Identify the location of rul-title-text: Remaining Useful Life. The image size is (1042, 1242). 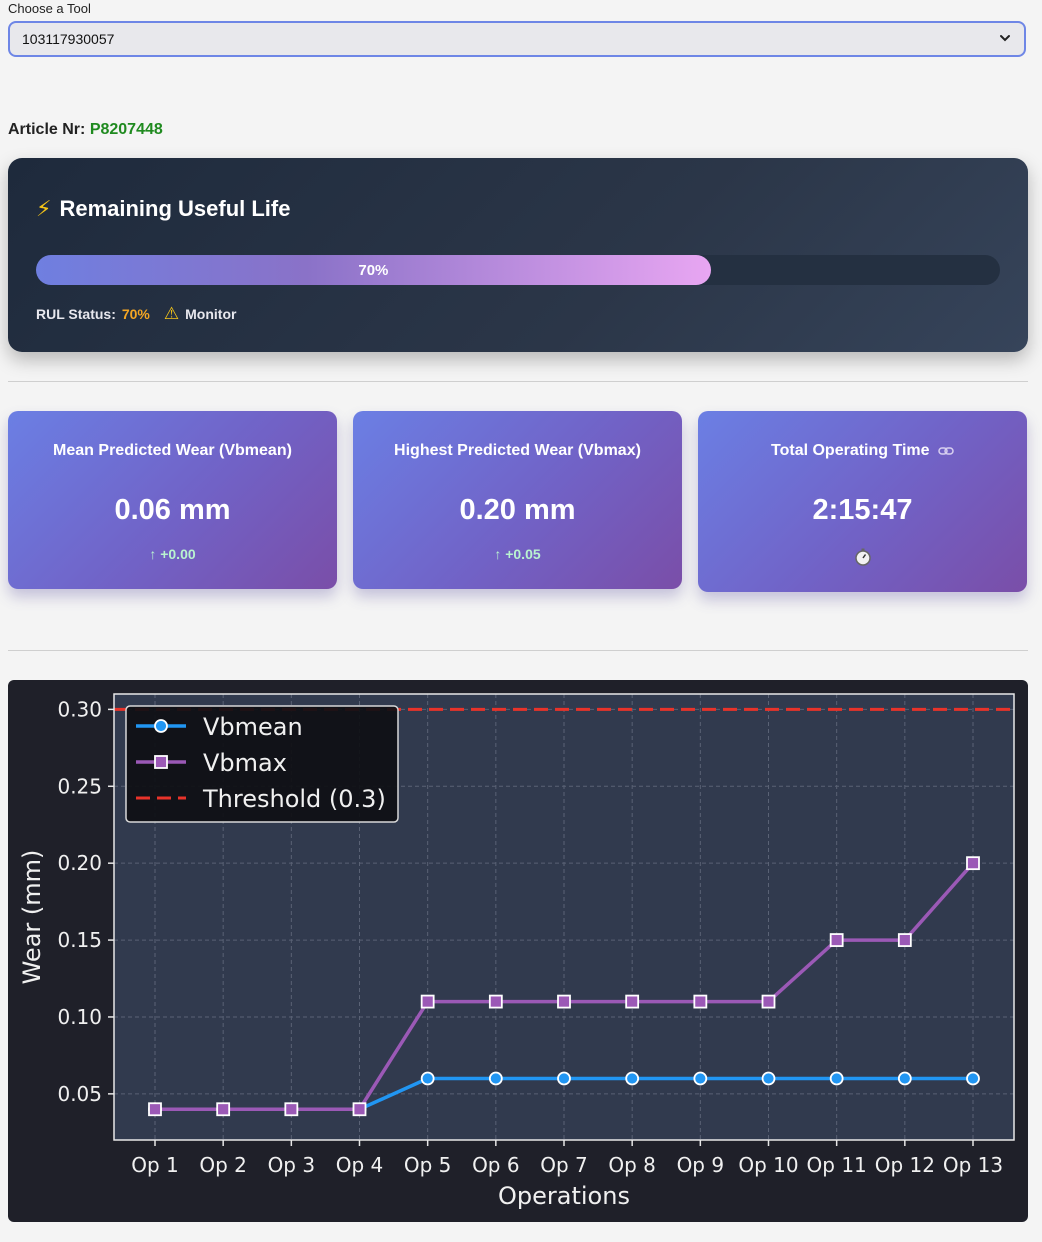
(175, 208).